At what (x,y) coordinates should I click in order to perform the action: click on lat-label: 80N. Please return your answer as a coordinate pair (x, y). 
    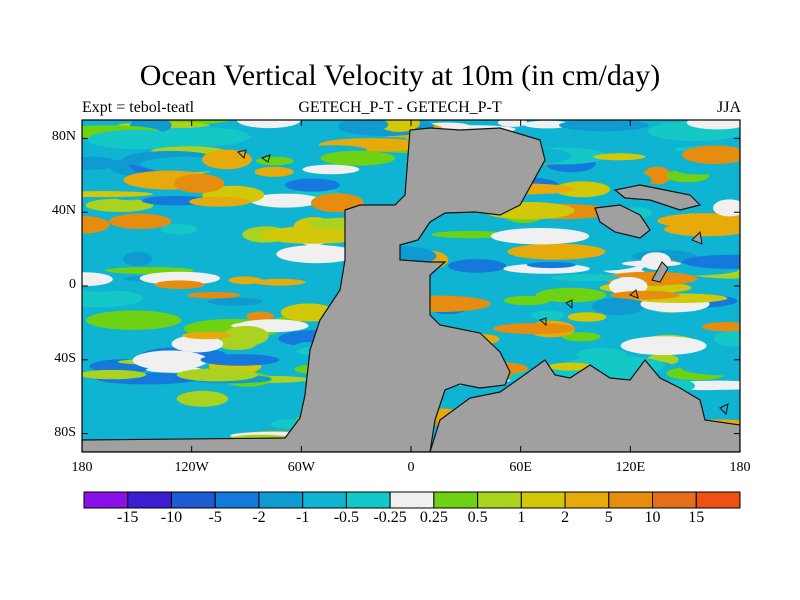
    Looking at the image, I should click on (63, 137).